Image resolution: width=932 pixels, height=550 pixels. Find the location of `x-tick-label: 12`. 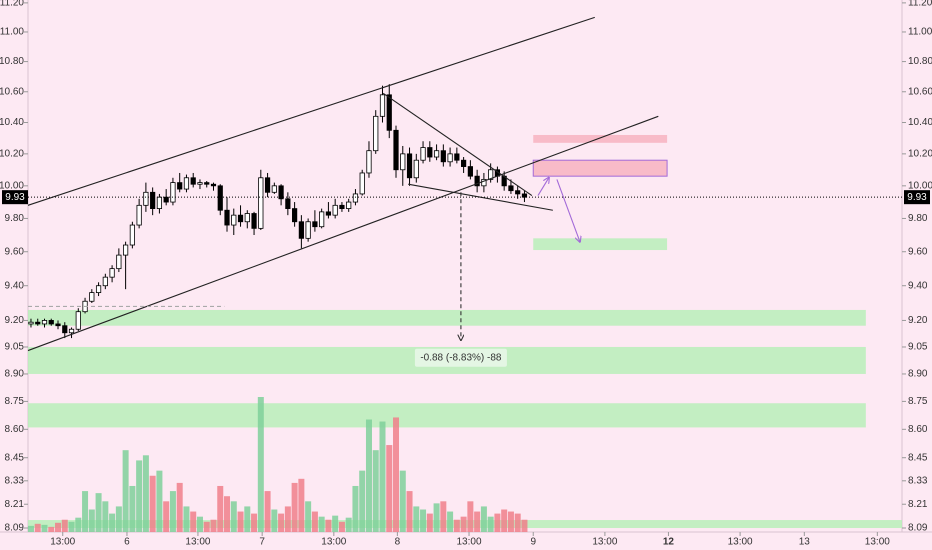

x-tick-label: 12 is located at coordinates (669, 542).